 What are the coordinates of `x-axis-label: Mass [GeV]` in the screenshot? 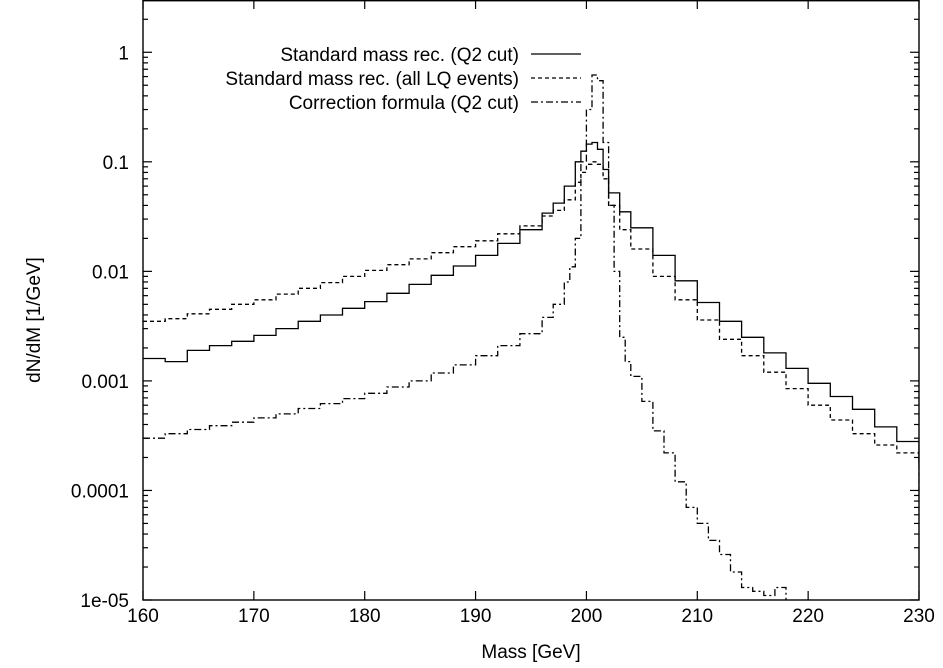 It's located at (530, 652).